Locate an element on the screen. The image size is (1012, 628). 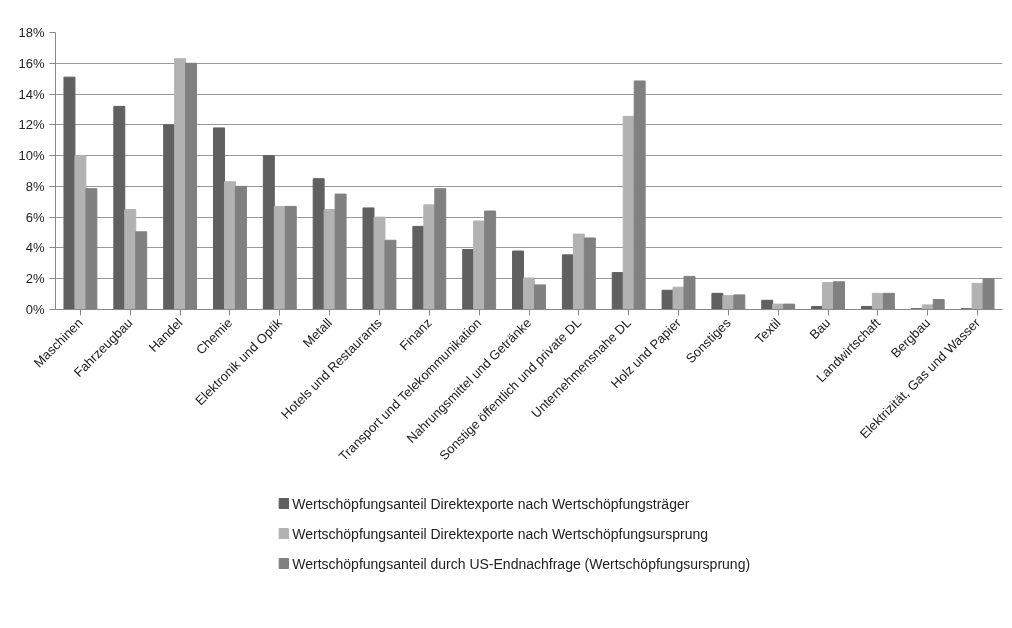
y-tick-label: 6% is located at coordinates (35, 217).